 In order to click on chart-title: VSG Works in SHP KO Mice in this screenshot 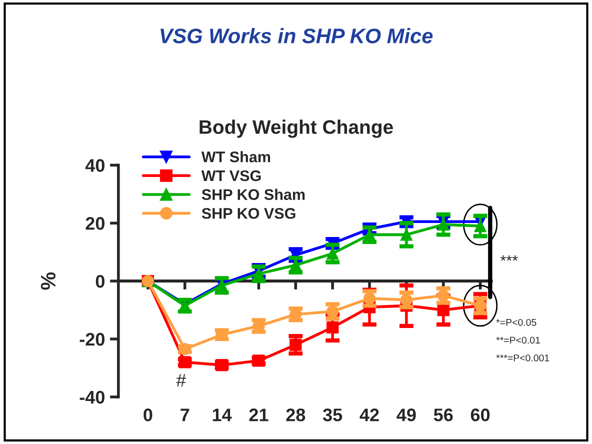, I will do `click(296, 36)`.